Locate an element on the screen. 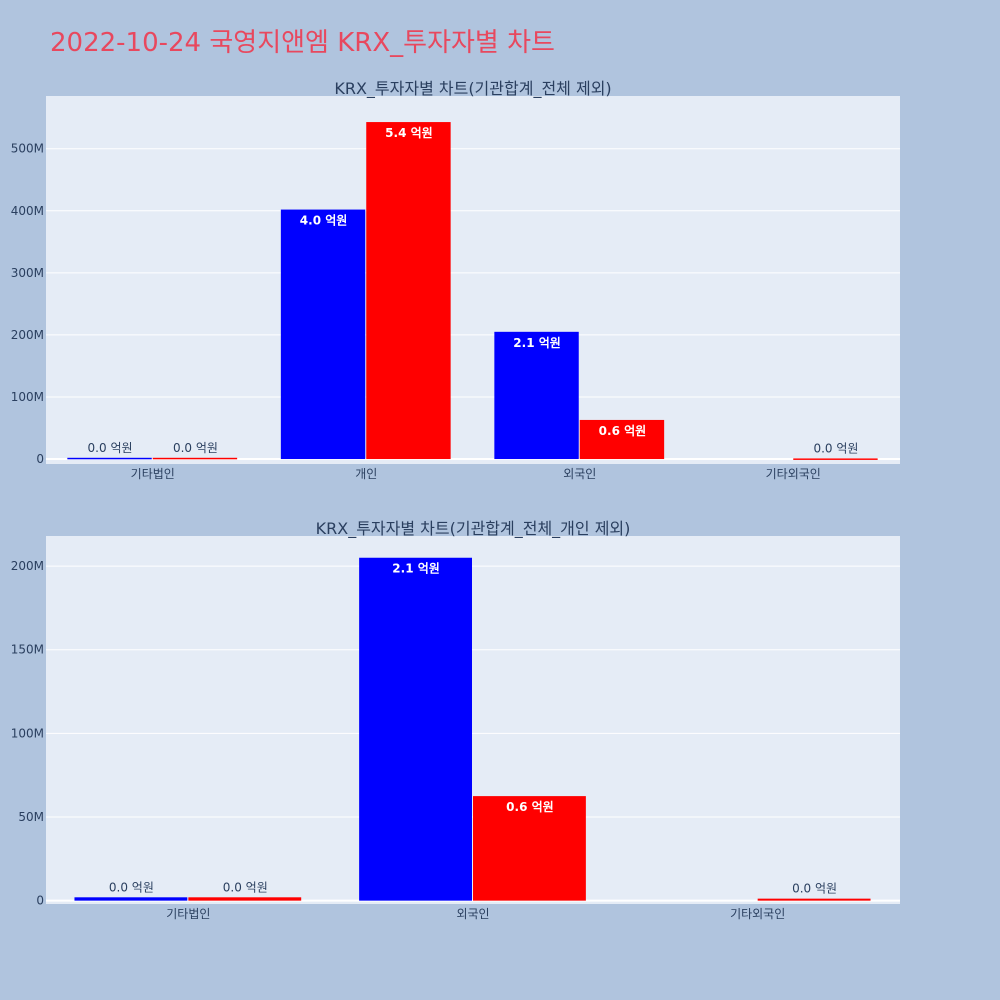 The height and width of the screenshot is (1000, 1000). x-tick-label: 개인 is located at coordinates (366, 474).